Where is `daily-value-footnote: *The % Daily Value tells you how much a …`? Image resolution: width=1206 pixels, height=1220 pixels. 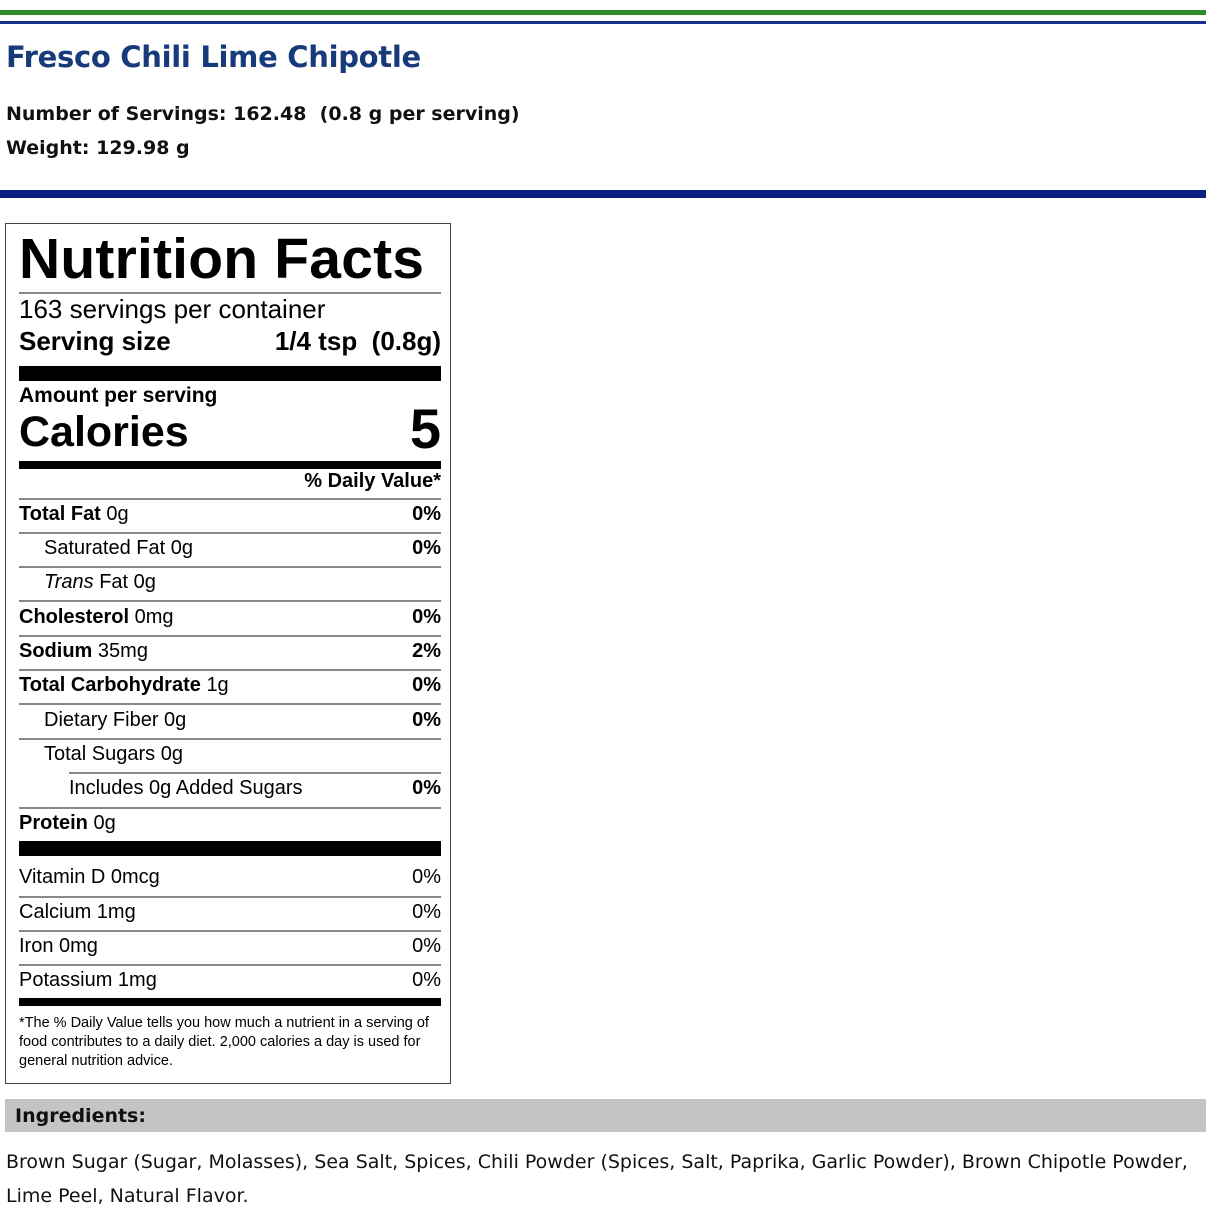
daily-value-footnote: *The % Daily Value tells you how much a … is located at coordinates (224, 1042).